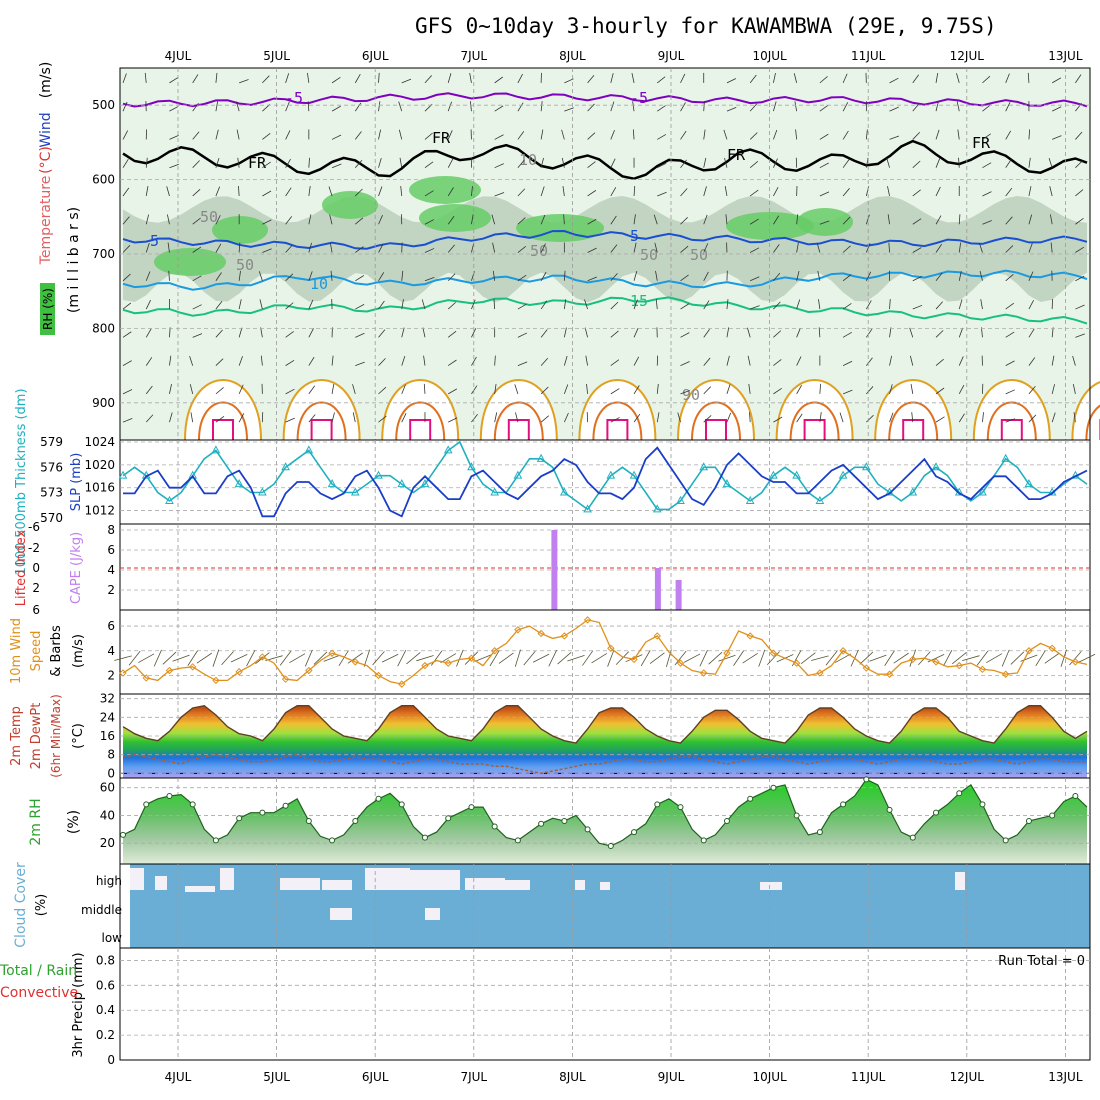  I want to click on contour-label: 5, so click(154, 241).